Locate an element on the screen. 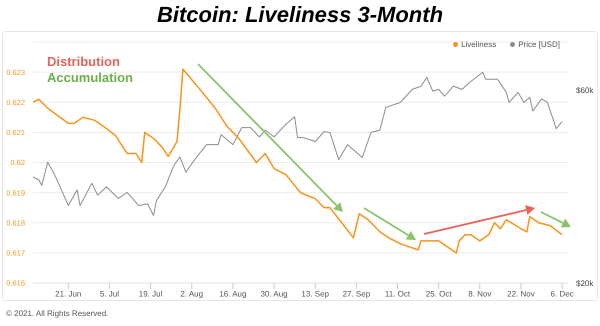 The width and height of the screenshot is (600, 326). y2-tick-label: $60k is located at coordinates (585, 91).